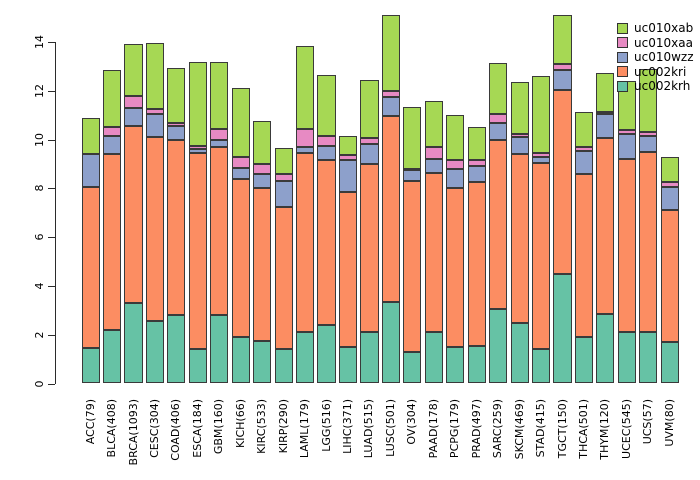  Describe the element at coordinates (664, 57) in the screenshot. I see `legend-label: uc010wzz` at that location.